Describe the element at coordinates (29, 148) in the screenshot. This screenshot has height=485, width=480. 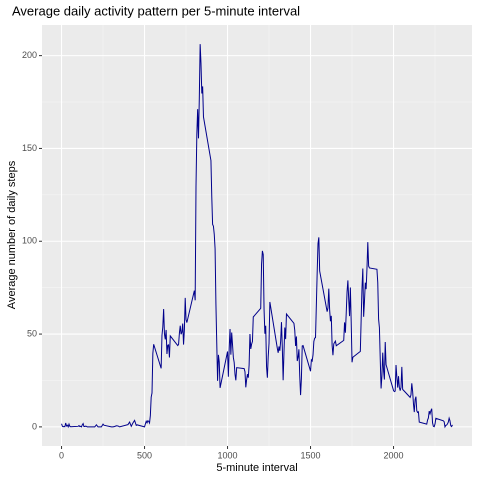
I see `y-tick-label: 150` at that location.